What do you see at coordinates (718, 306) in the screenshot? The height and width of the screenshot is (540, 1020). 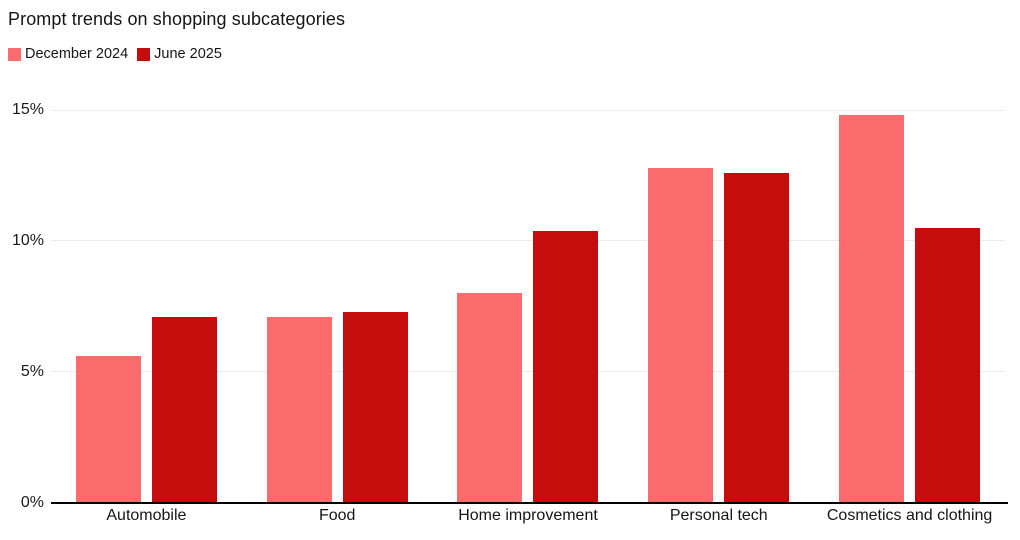 I see `bar-group-personal-tech` at bounding box center [718, 306].